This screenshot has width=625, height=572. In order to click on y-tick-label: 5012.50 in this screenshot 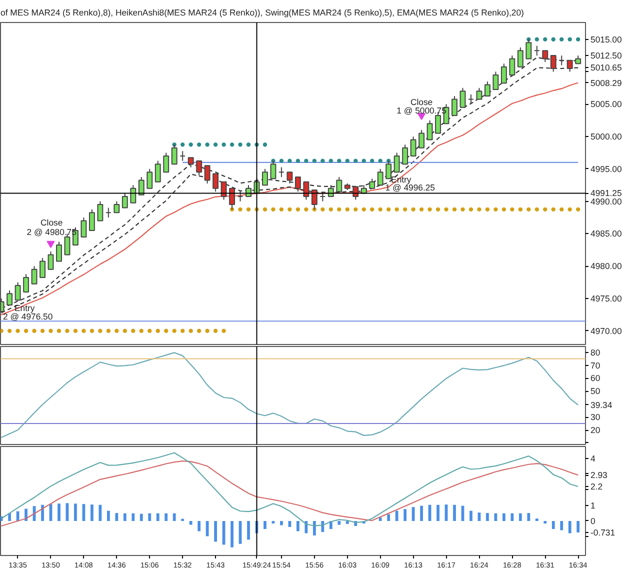, I will do `click(606, 55)`.